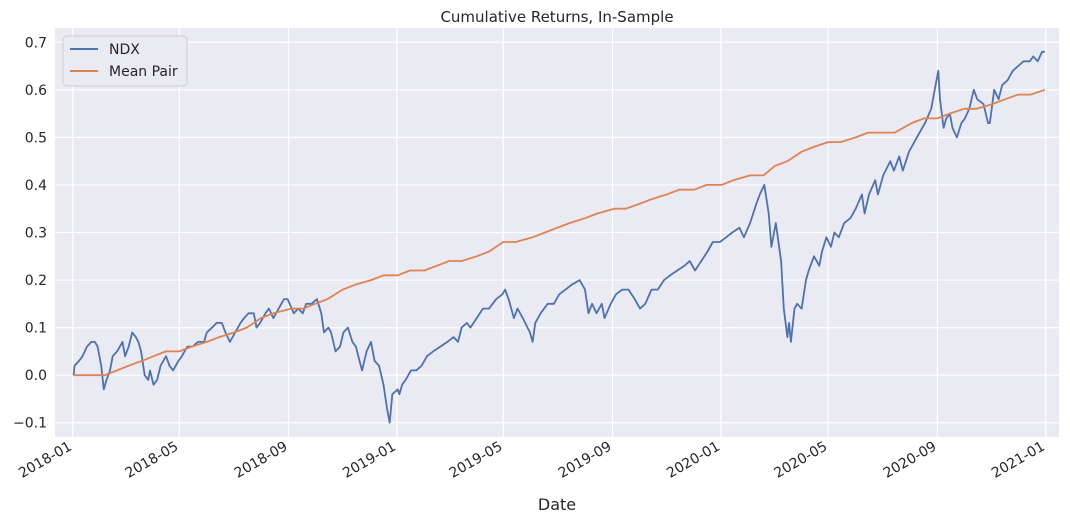  Describe the element at coordinates (36, 186) in the screenshot. I see `y-tick-label: 0.4` at that location.